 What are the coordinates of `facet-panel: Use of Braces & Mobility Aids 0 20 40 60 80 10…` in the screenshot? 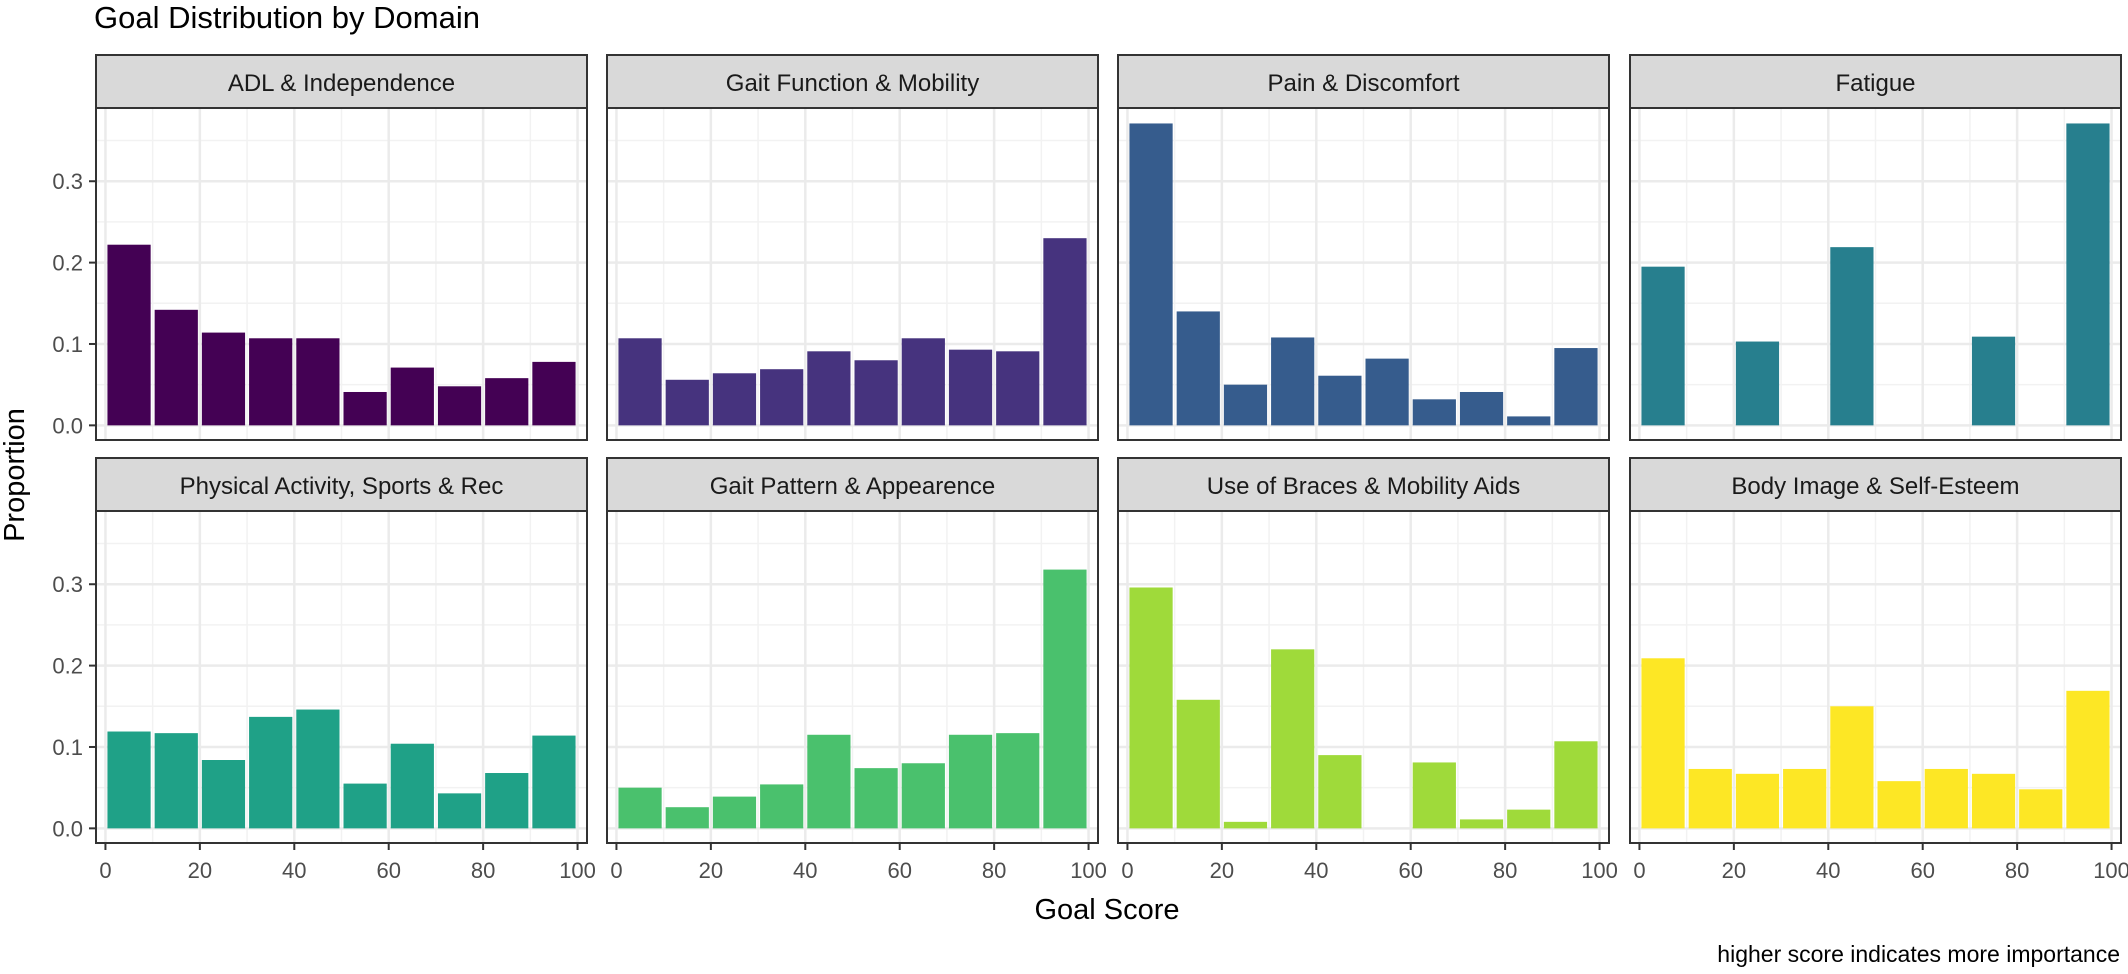 It's located at (1367, 670).